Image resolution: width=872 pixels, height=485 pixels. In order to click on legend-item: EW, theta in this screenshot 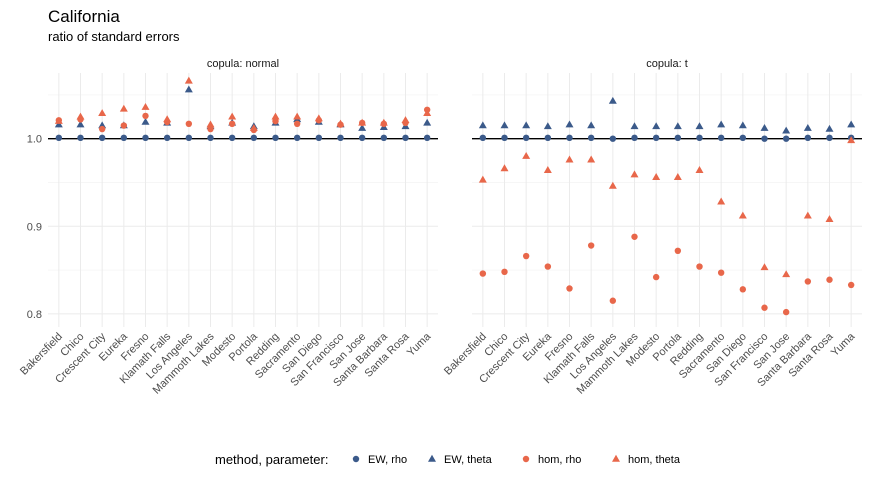, I will do `click(460, 460)`.